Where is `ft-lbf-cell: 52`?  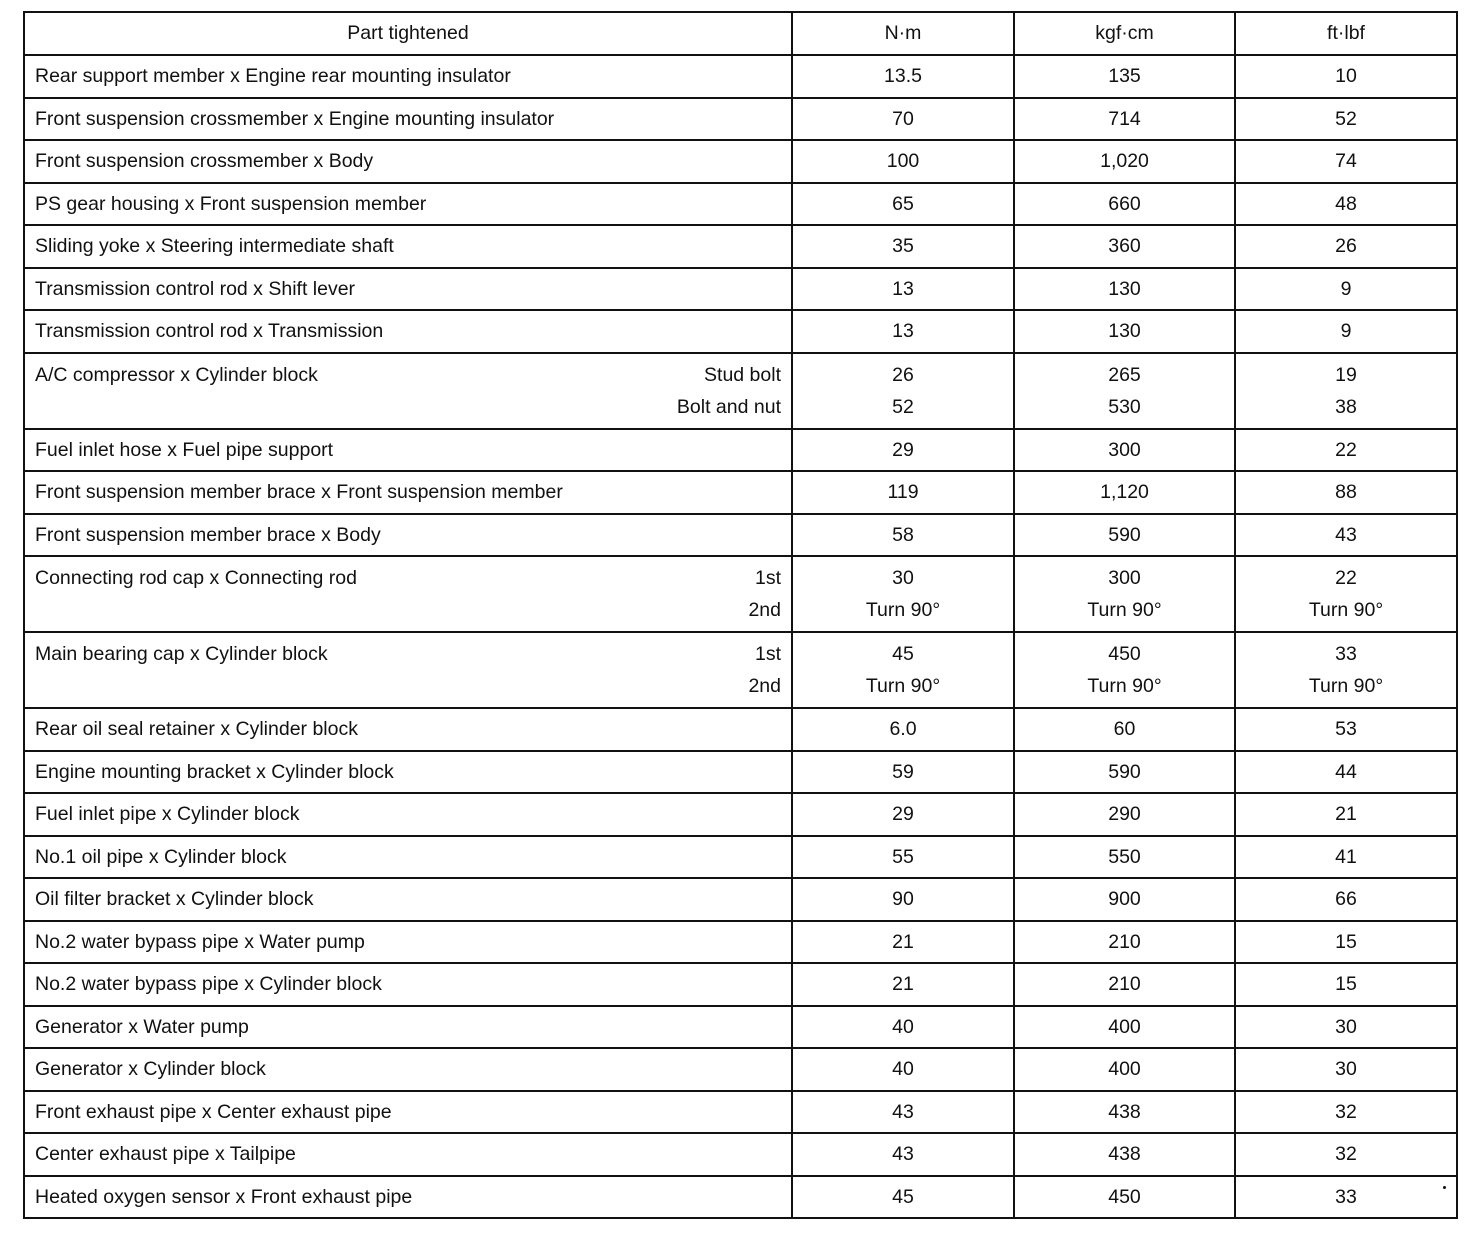 ft-lbf-cell: 52 is located at coordinates (1346, 118).